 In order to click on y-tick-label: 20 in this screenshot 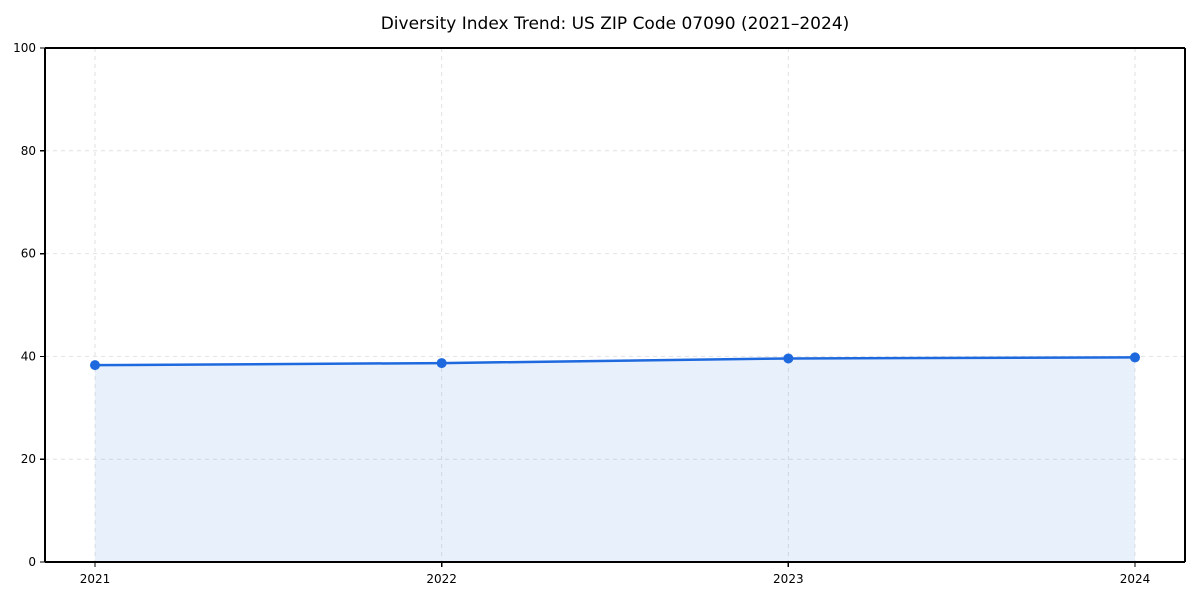, I will do `click(28, 459)`.